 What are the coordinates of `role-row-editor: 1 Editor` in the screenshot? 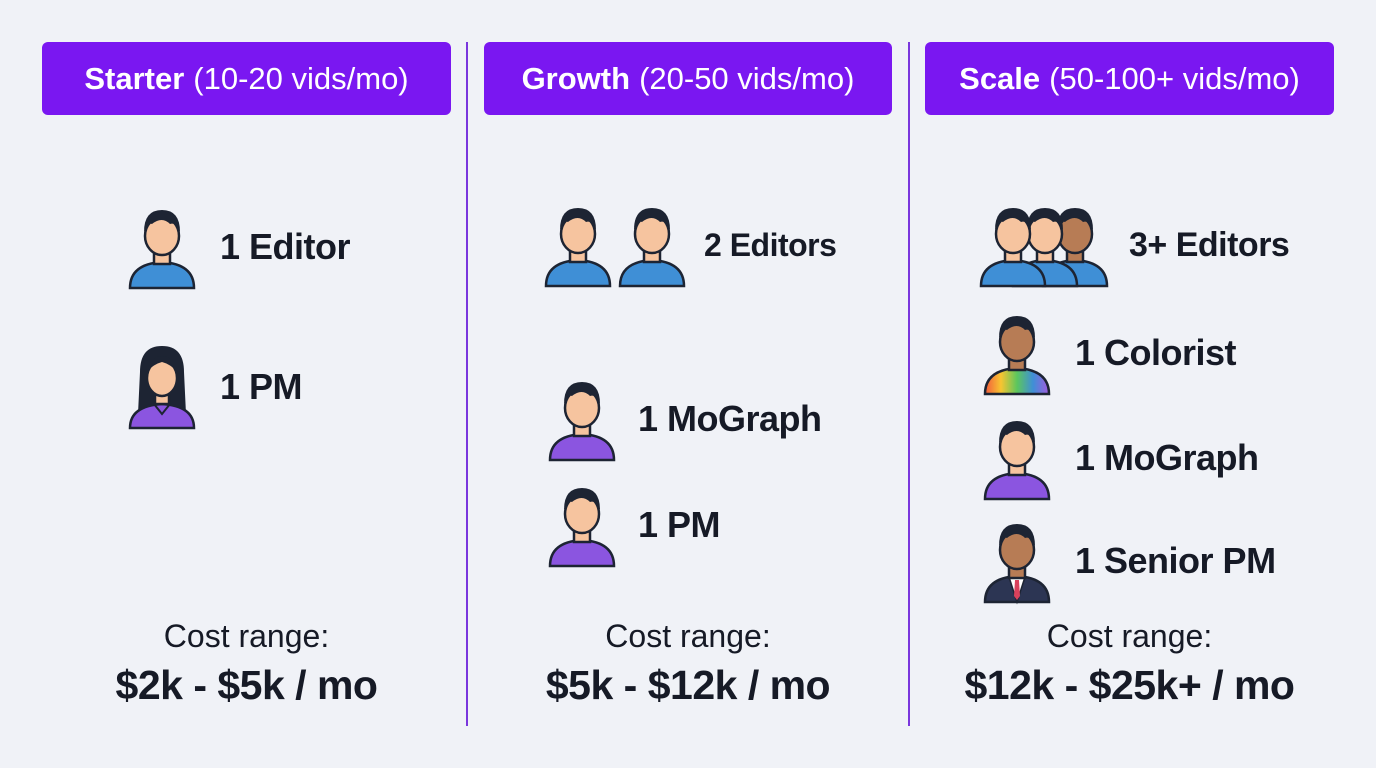 It's located at (238, 247).